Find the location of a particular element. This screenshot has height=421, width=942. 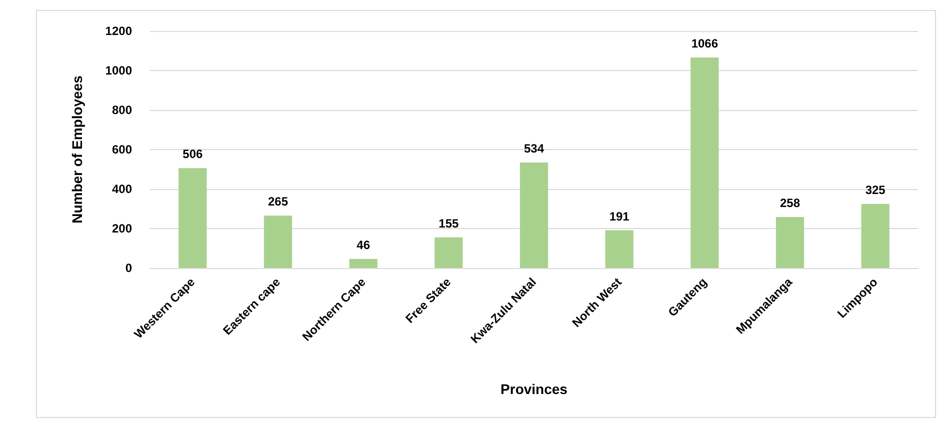

y-tick-label: 400 is located at coordinates (122, 189).